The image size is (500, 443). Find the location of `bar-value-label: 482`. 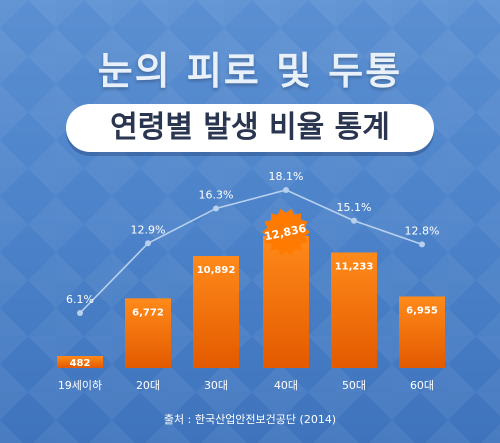

bar-value-label: 482 is located at coordinates (80, 363).